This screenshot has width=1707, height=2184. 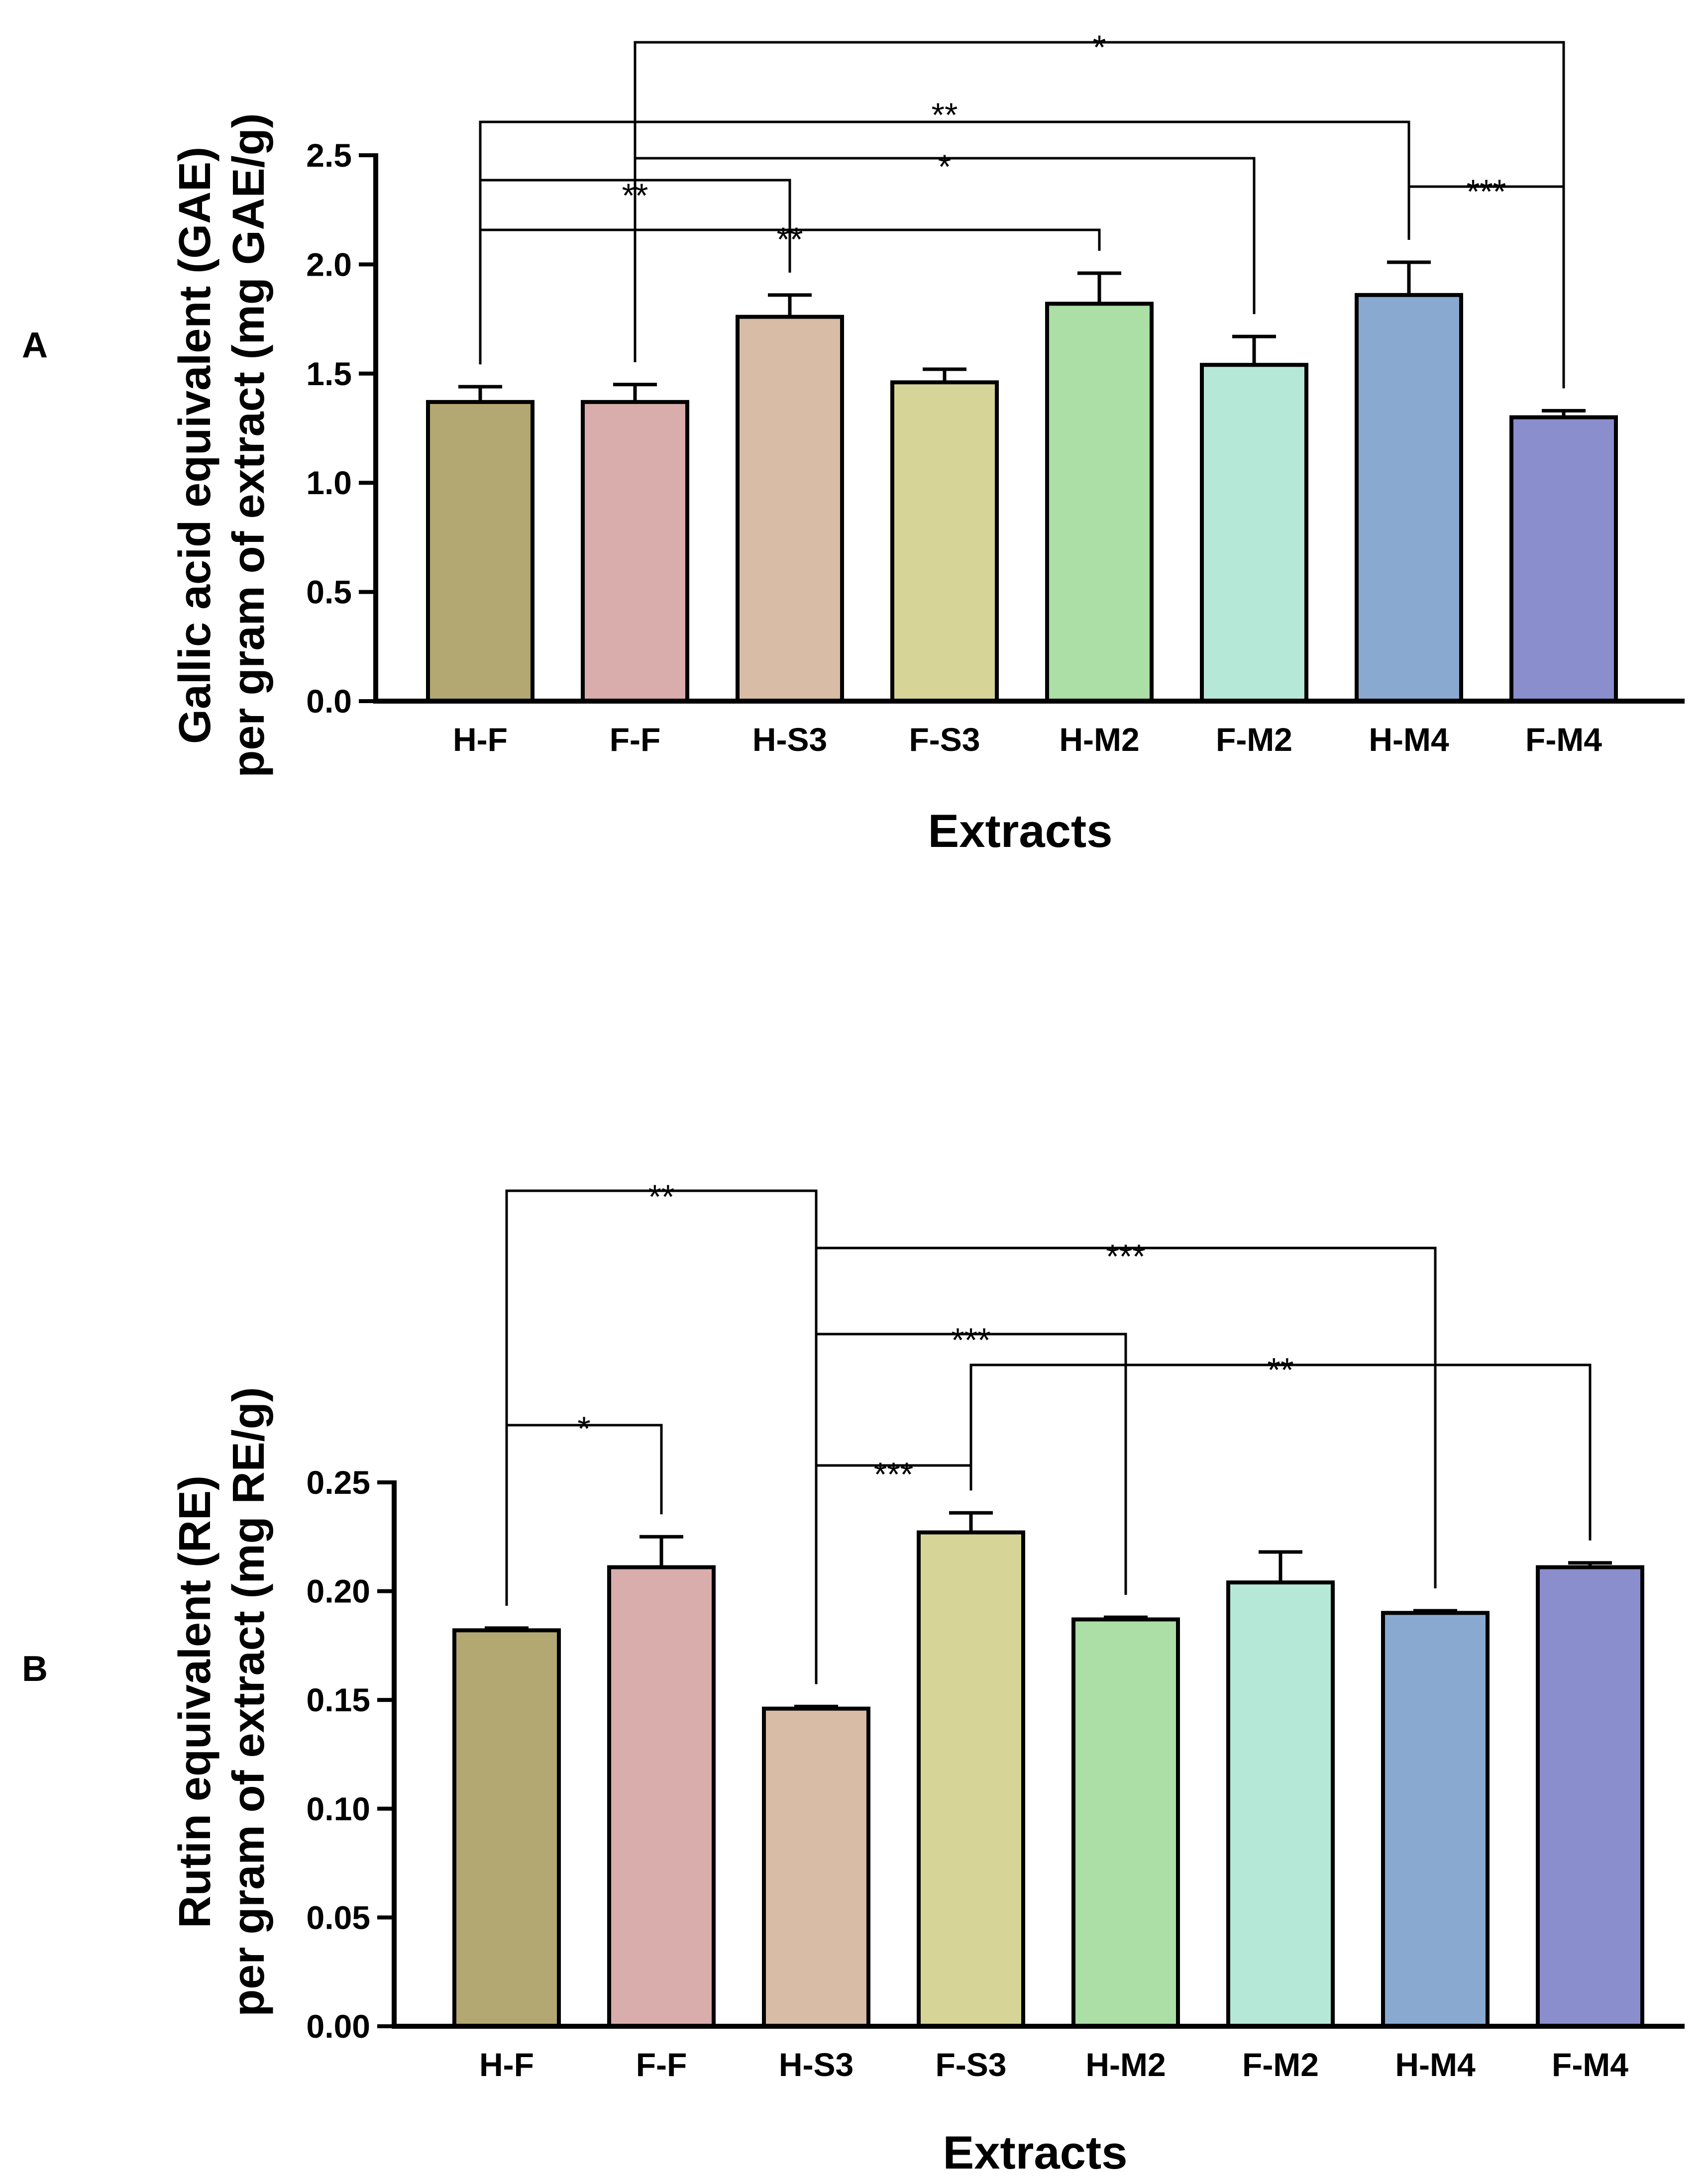 I want to click on panel-a-significance-label: ***, so click(x=1486, y=191).